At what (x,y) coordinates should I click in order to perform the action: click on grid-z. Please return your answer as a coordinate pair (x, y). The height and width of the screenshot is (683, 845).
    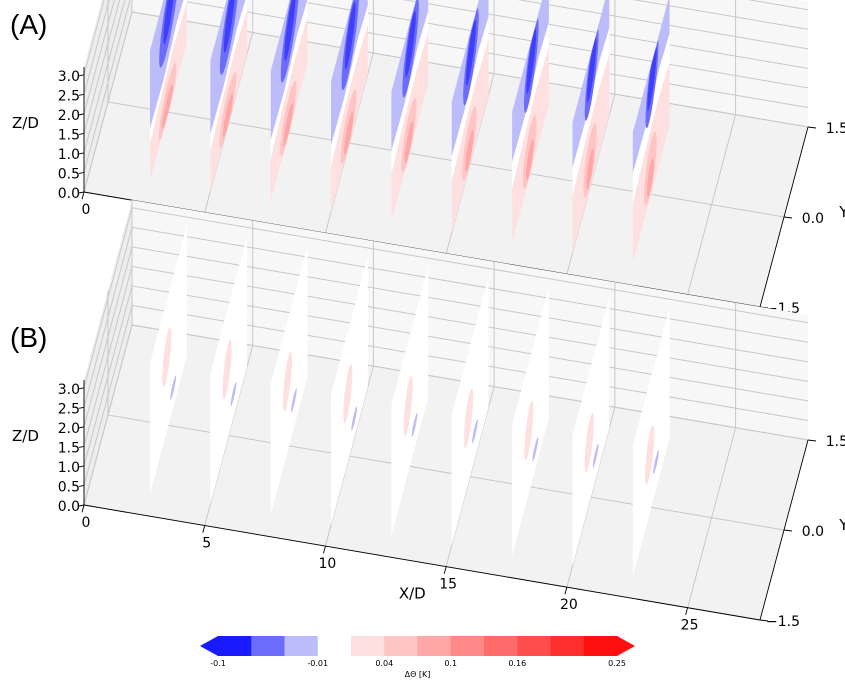
    Looking at the image, I should click on (446, 57).